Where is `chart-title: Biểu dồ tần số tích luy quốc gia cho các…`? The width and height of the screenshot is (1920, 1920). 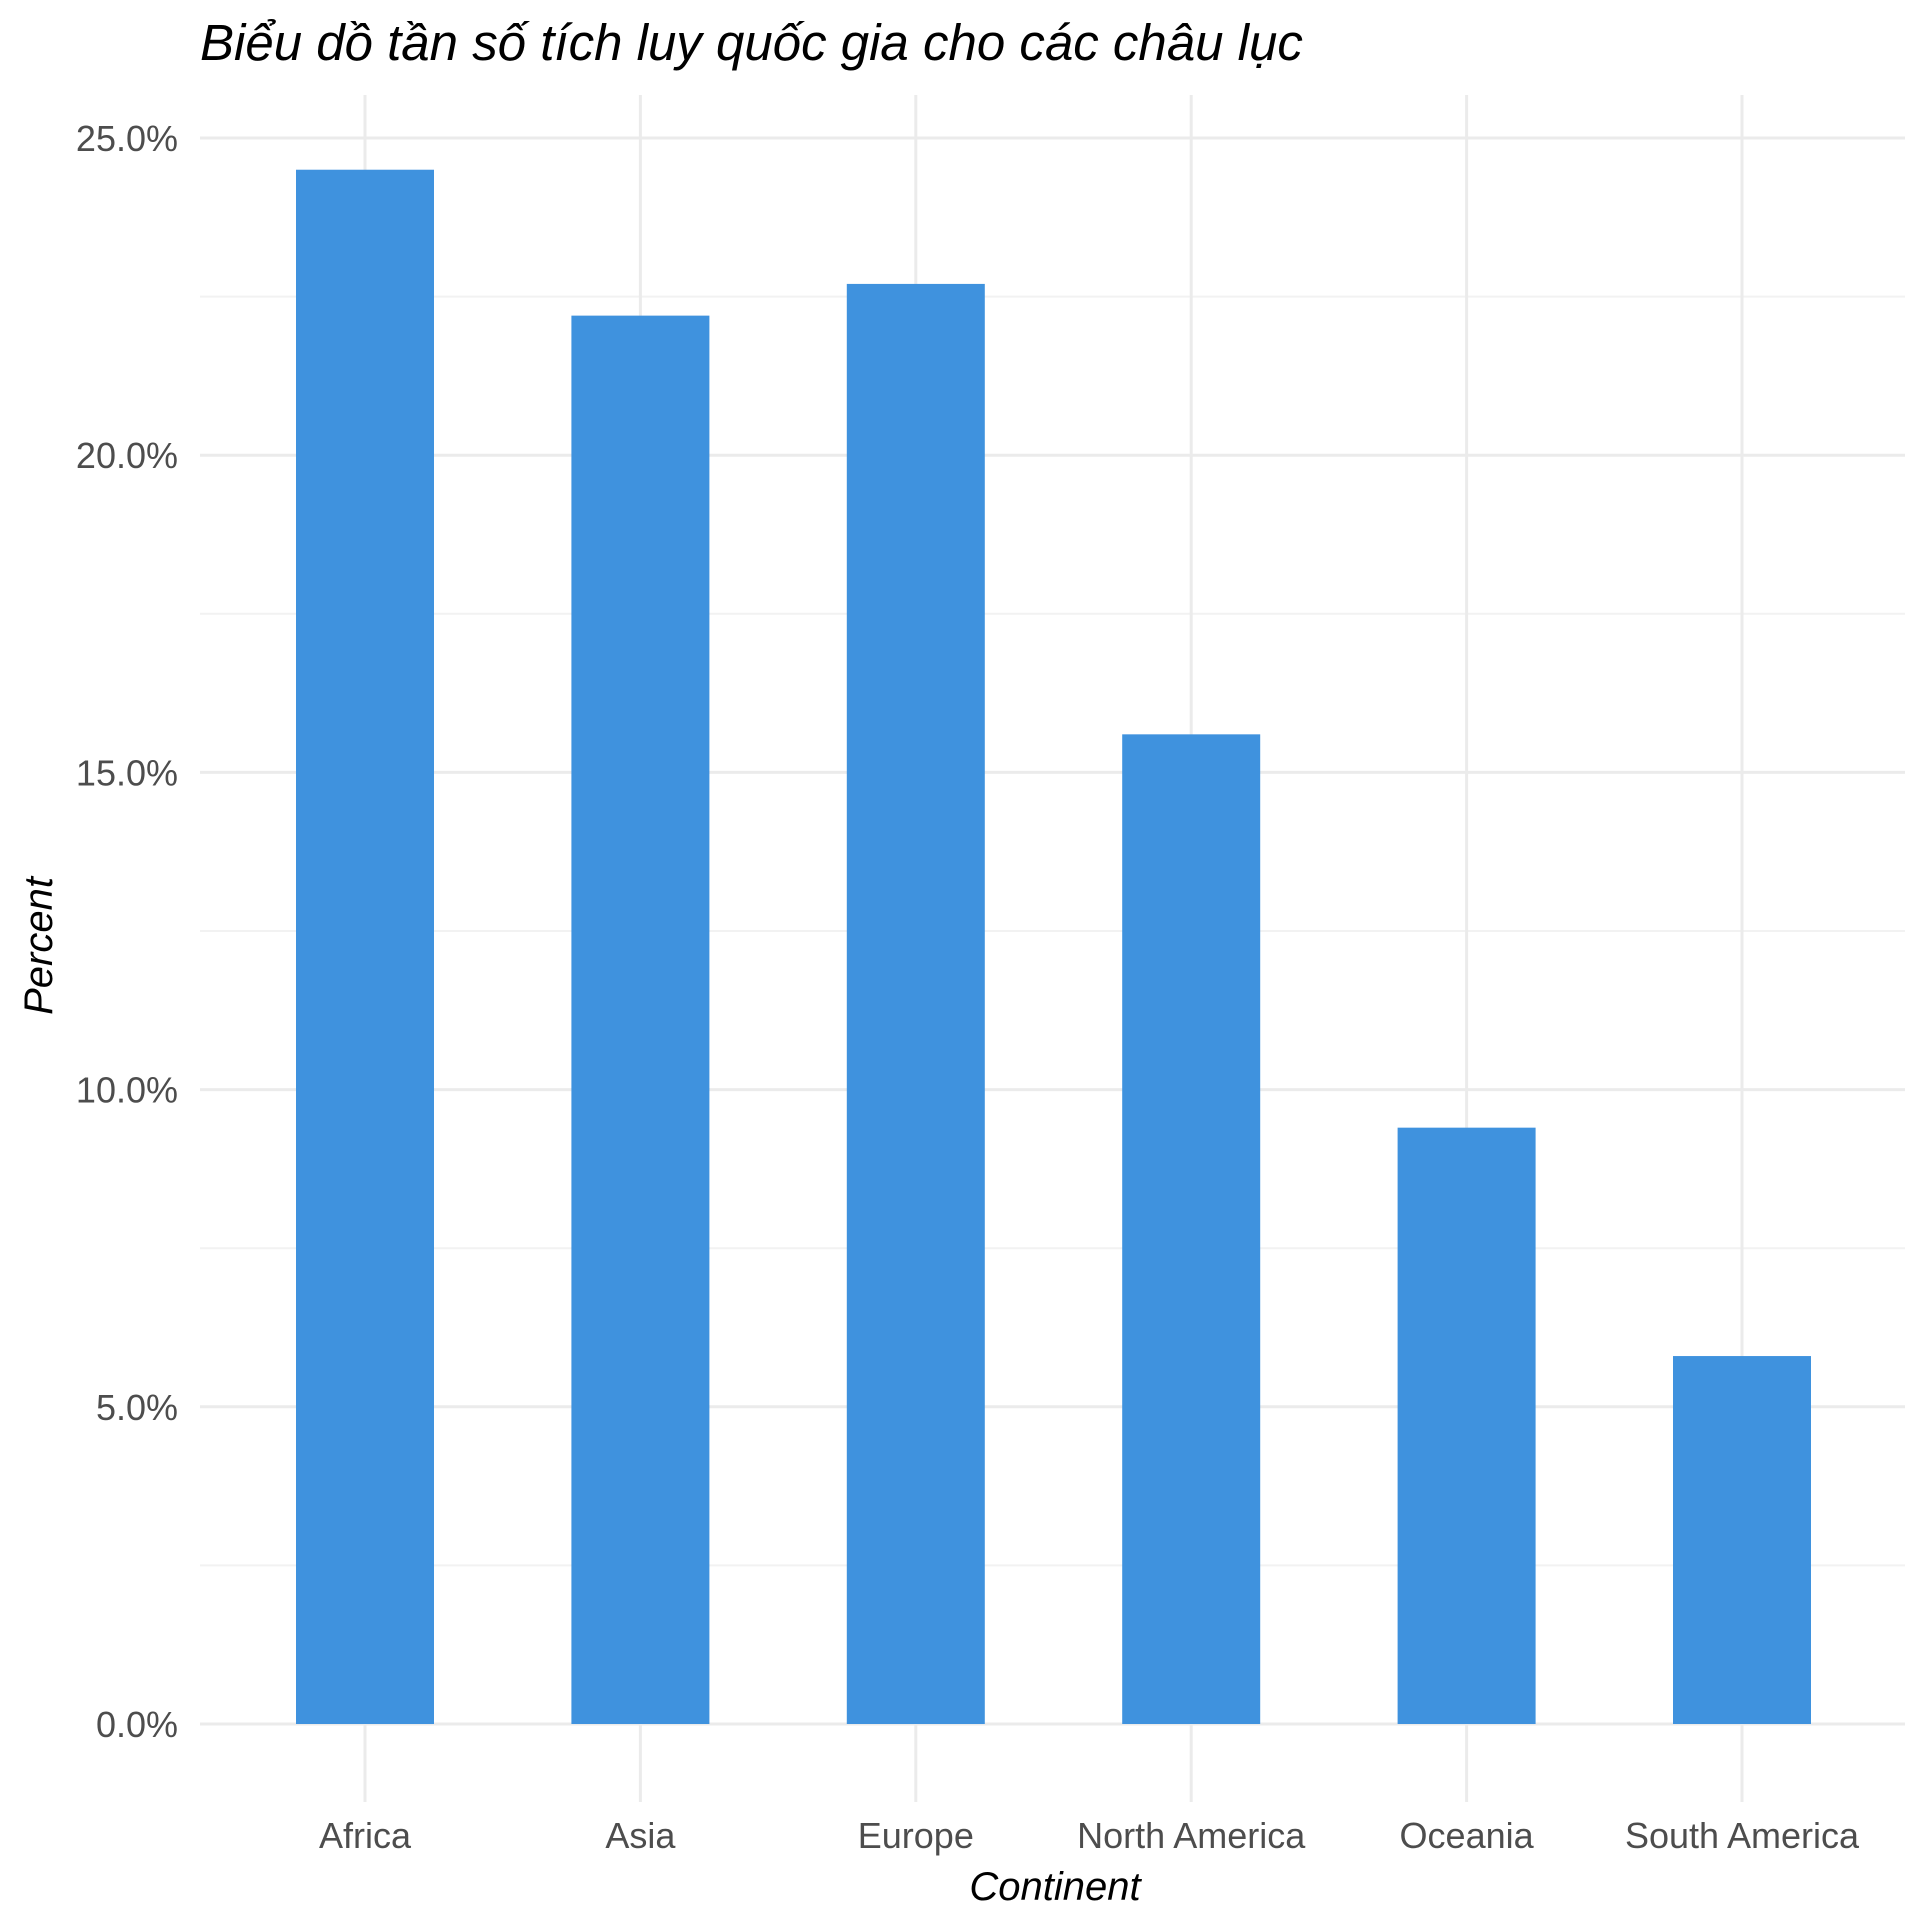 chart-title: Biểu dồ tần số tích luy quốc gia cho các… is located at coordinates (751, 42).